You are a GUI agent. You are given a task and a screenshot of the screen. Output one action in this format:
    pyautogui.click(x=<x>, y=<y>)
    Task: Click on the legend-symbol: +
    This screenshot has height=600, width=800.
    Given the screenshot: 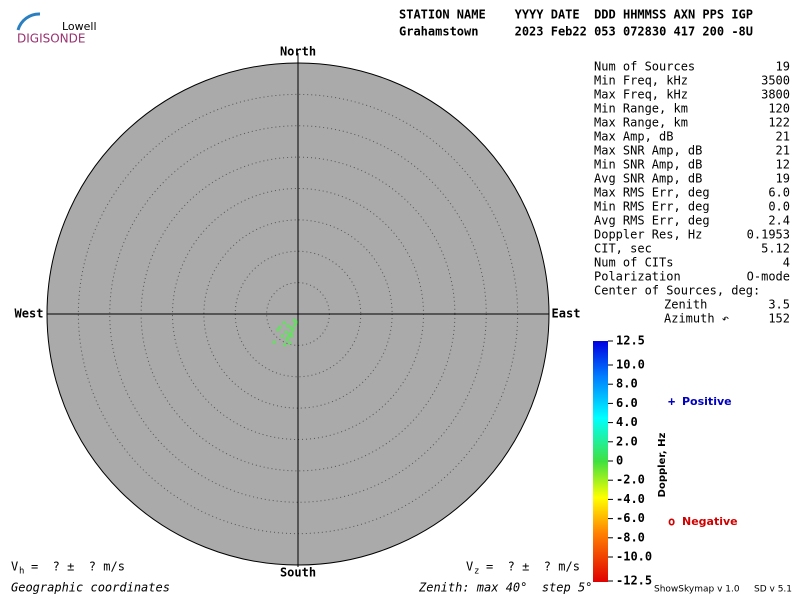 What is the action you would take?
    pyautogui.click(x=671, y=402)
    